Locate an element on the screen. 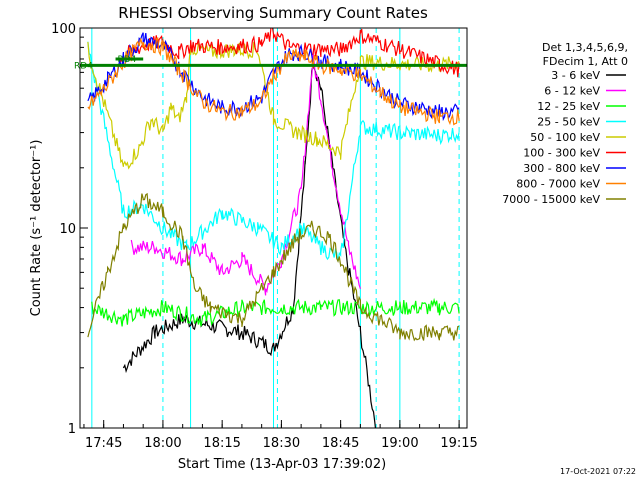 This screenshot has height=480, width=640. x-axis-label: Start Time (13-Apr-03 17:39:02) is located at coordinates (282, 464).